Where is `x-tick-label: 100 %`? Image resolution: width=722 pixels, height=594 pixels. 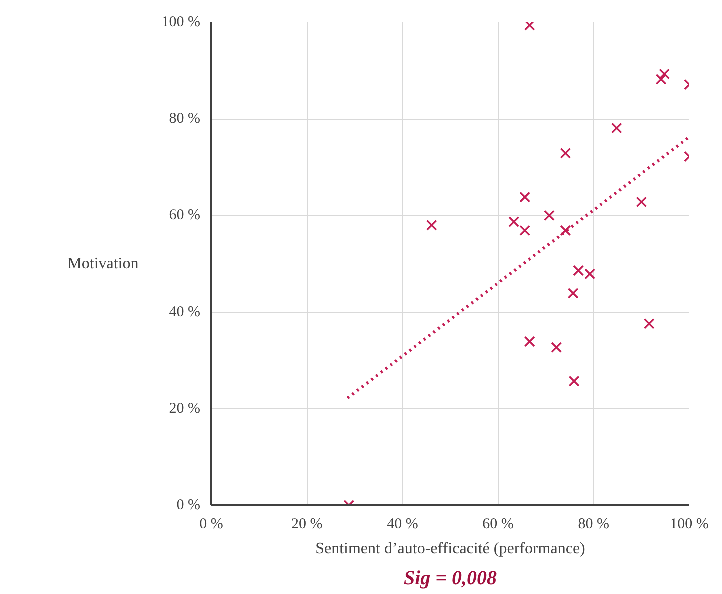 x-tick-label: 100 % is located at coordinates (689, 524).